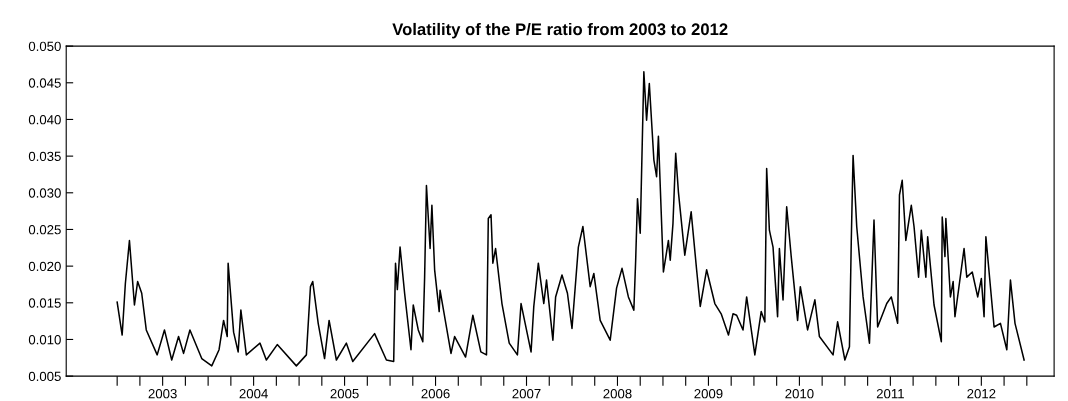  Describe the element at coordinates (526, 393) in the screenshot. I see `x-tick-label: 2007` at that location.